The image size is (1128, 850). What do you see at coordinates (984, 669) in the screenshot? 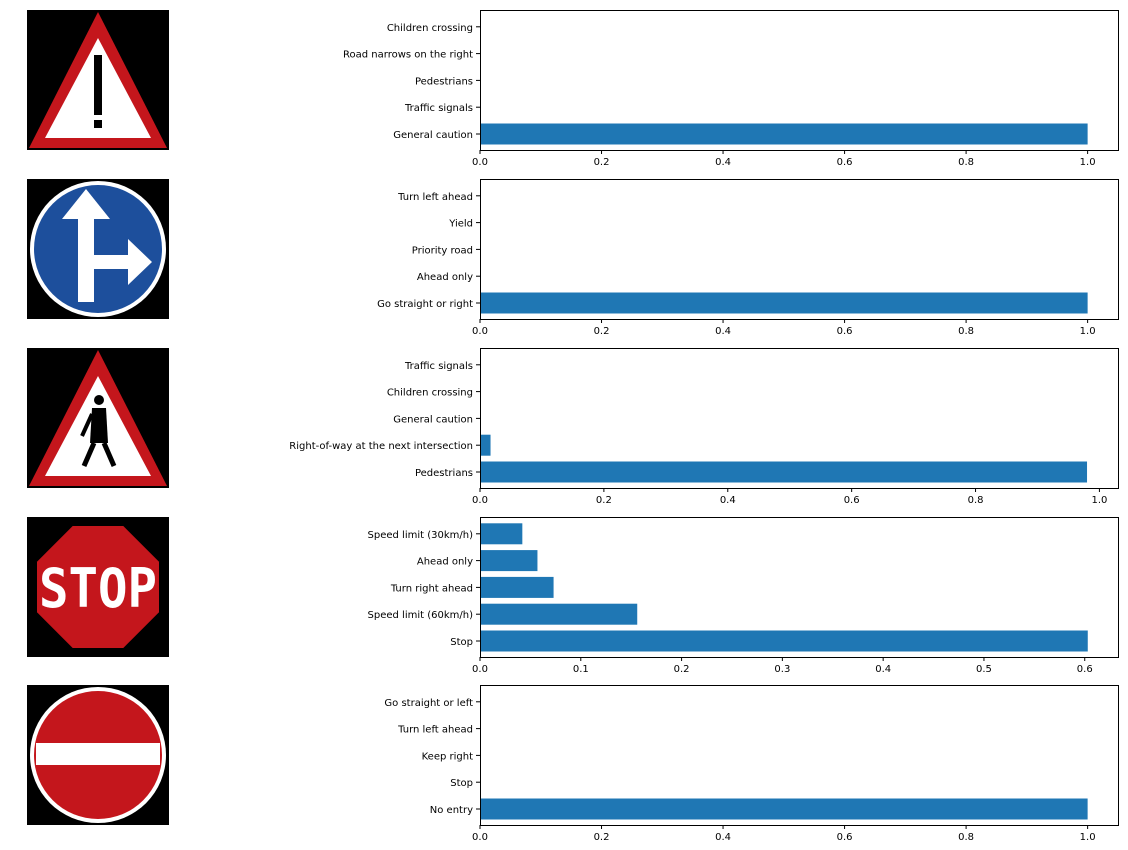
I see `x-tick-label: 0.5` at bounding box center [984, 669].